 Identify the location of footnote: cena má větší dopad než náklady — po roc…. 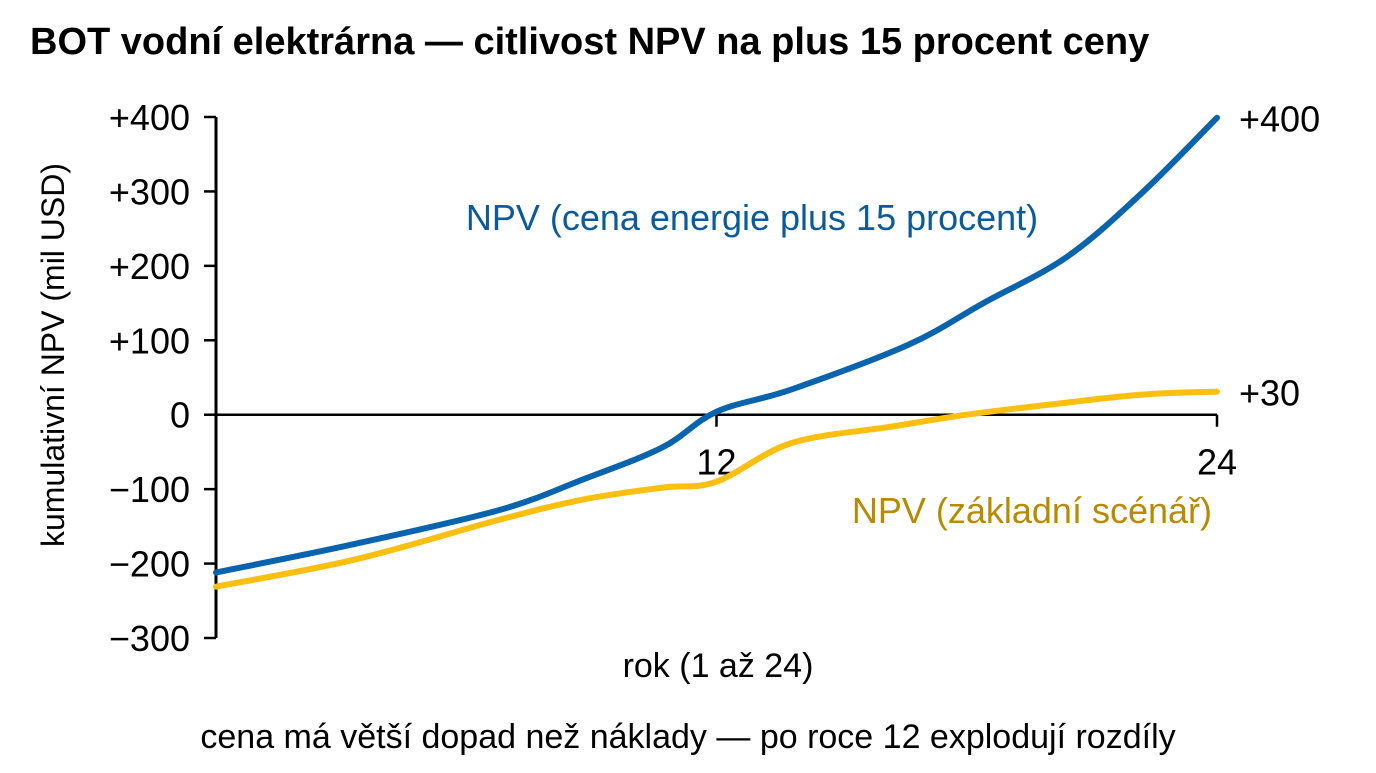
(687, 737).